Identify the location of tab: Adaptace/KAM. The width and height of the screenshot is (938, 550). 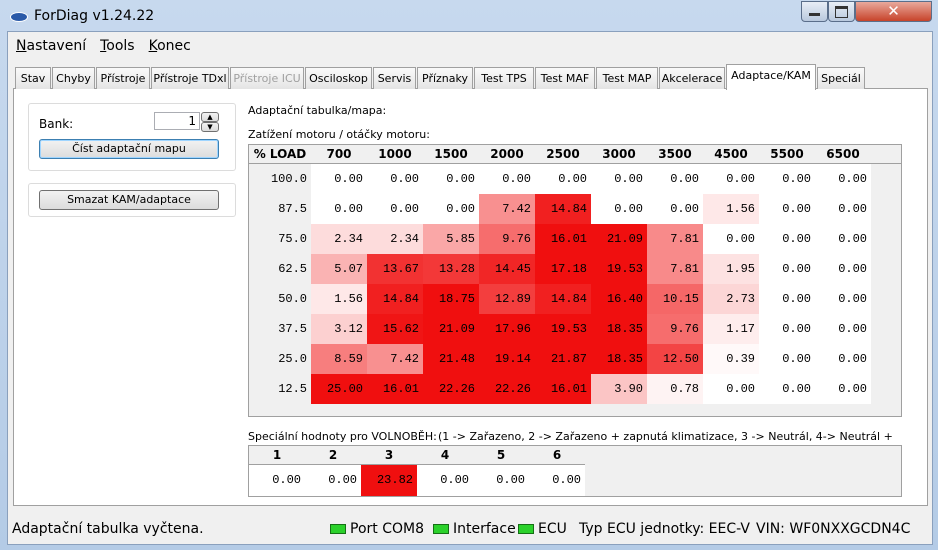
(771, 77).